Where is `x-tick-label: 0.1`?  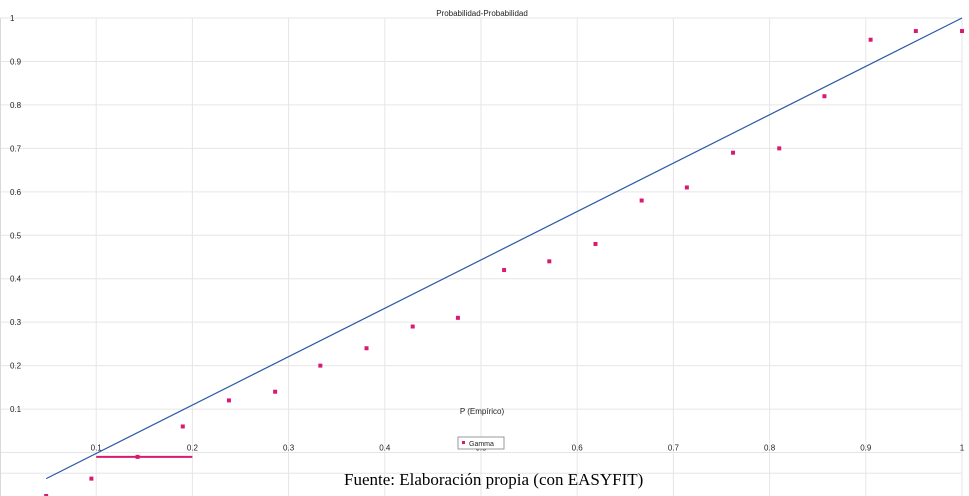 x-tick-label: 0.1 is located at coordinates (97, 448).